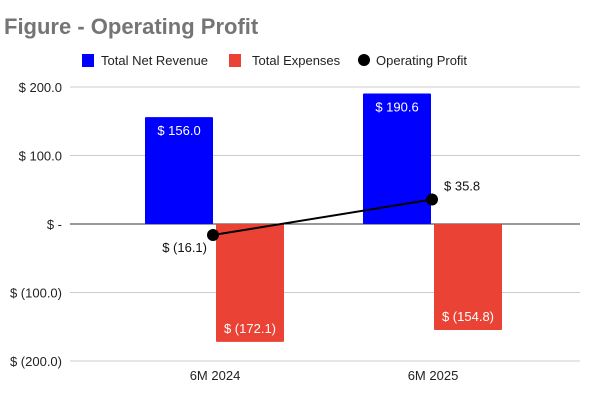 The height and width of the screenshot is (400, 600). What do you see at coordinates (215, 375) in the screenshot?
I see `x-tick-label-0: 6M 2024` at bounding box center [215, 375].